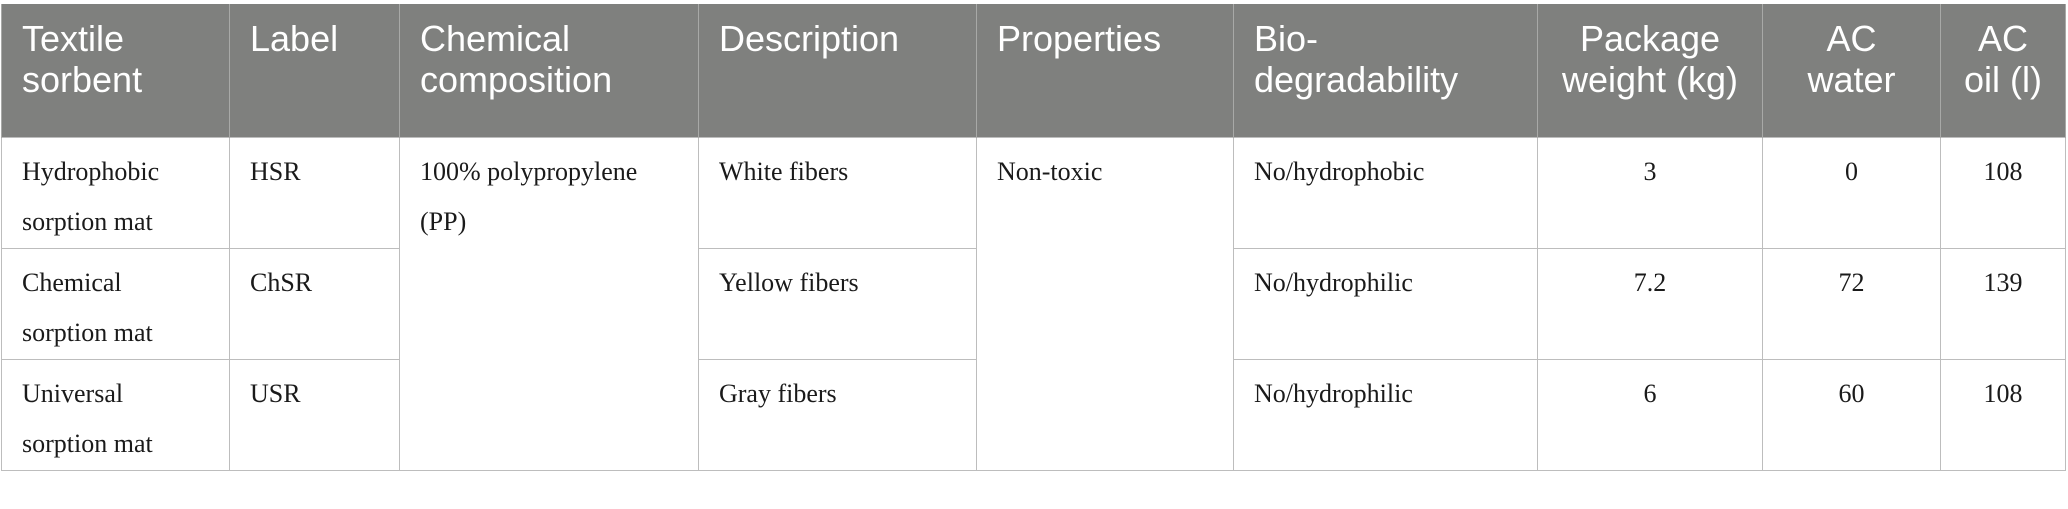 This screenshot has width=2068, height=509. I want to click on header-description: Description, so click(837, 70).